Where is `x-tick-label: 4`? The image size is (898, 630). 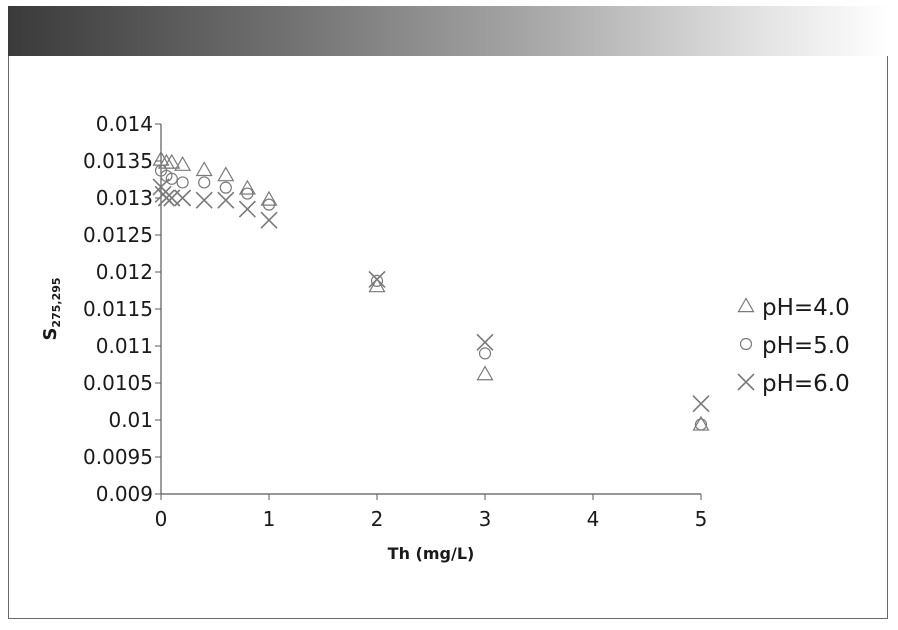 x-tick-label: 4 is located at coordinates (593, 519).